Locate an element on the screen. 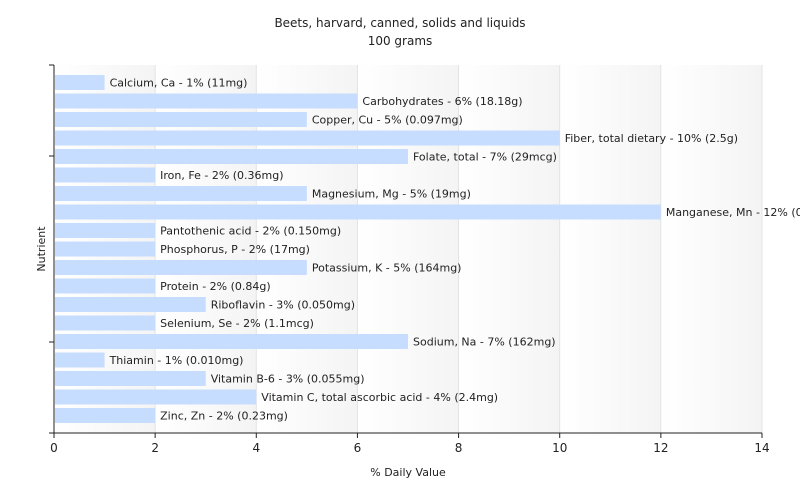 This screenshot has width=800, height=500. x-tick-label: 10 is located at coordinates (559, 448).